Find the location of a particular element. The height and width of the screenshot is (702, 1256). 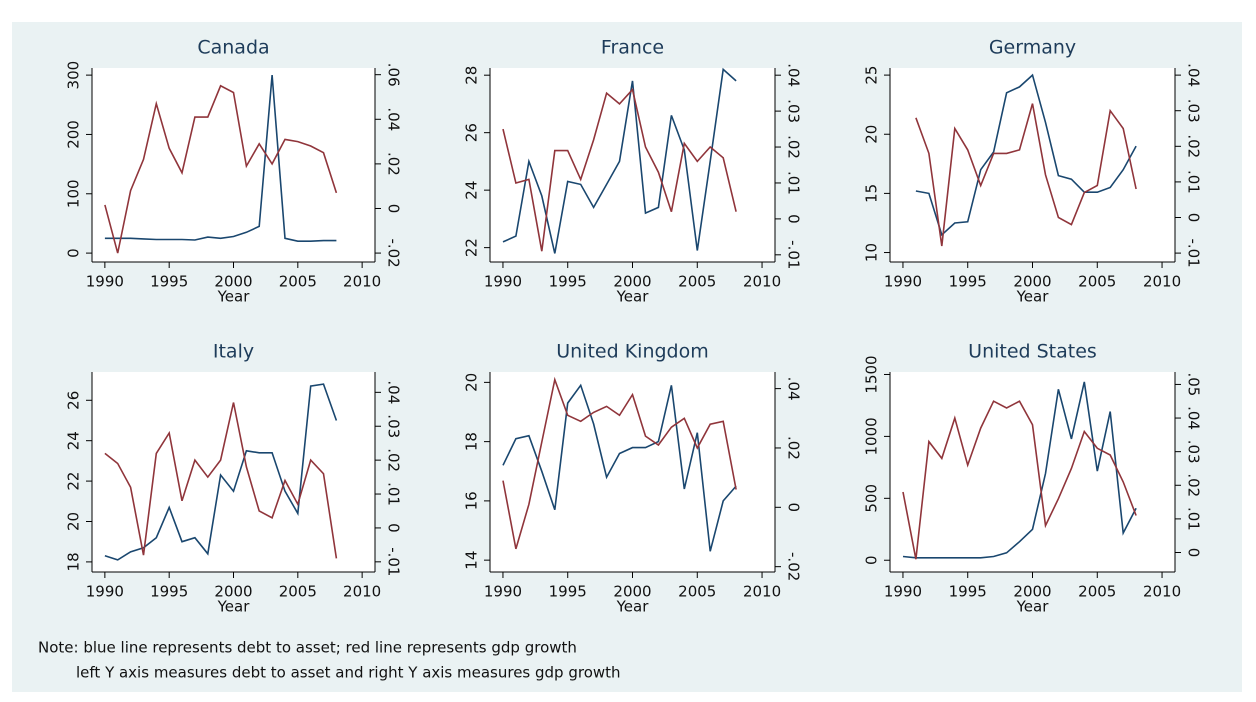

y-tick-label: 200 is located at coordinates (74, 134).